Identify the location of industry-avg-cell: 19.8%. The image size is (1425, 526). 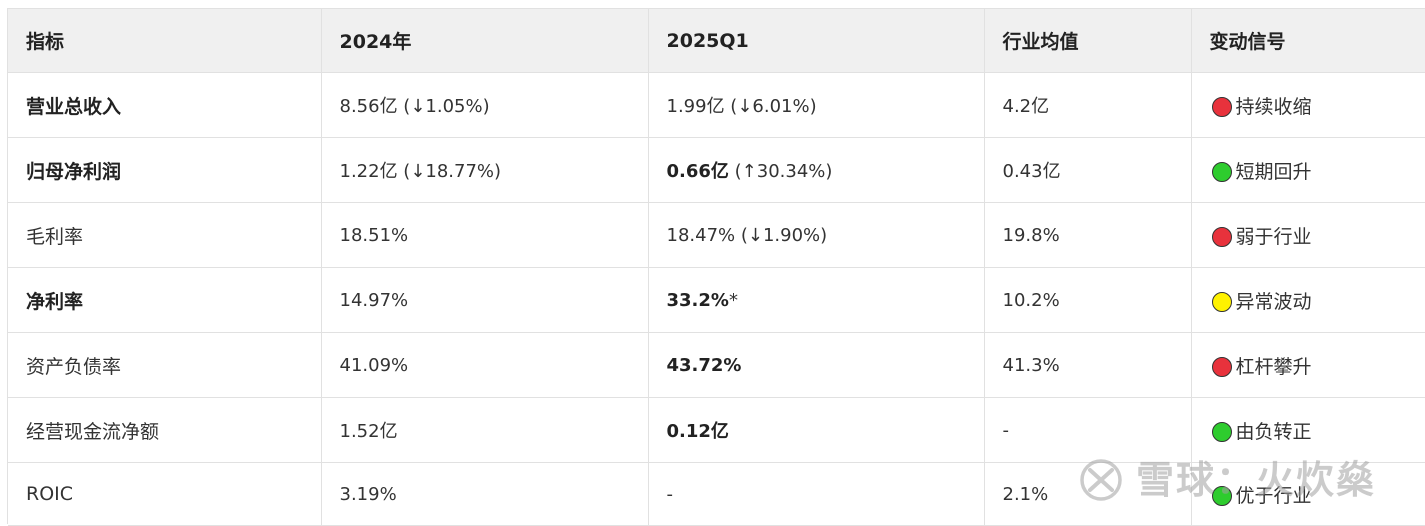
(1088, 235).